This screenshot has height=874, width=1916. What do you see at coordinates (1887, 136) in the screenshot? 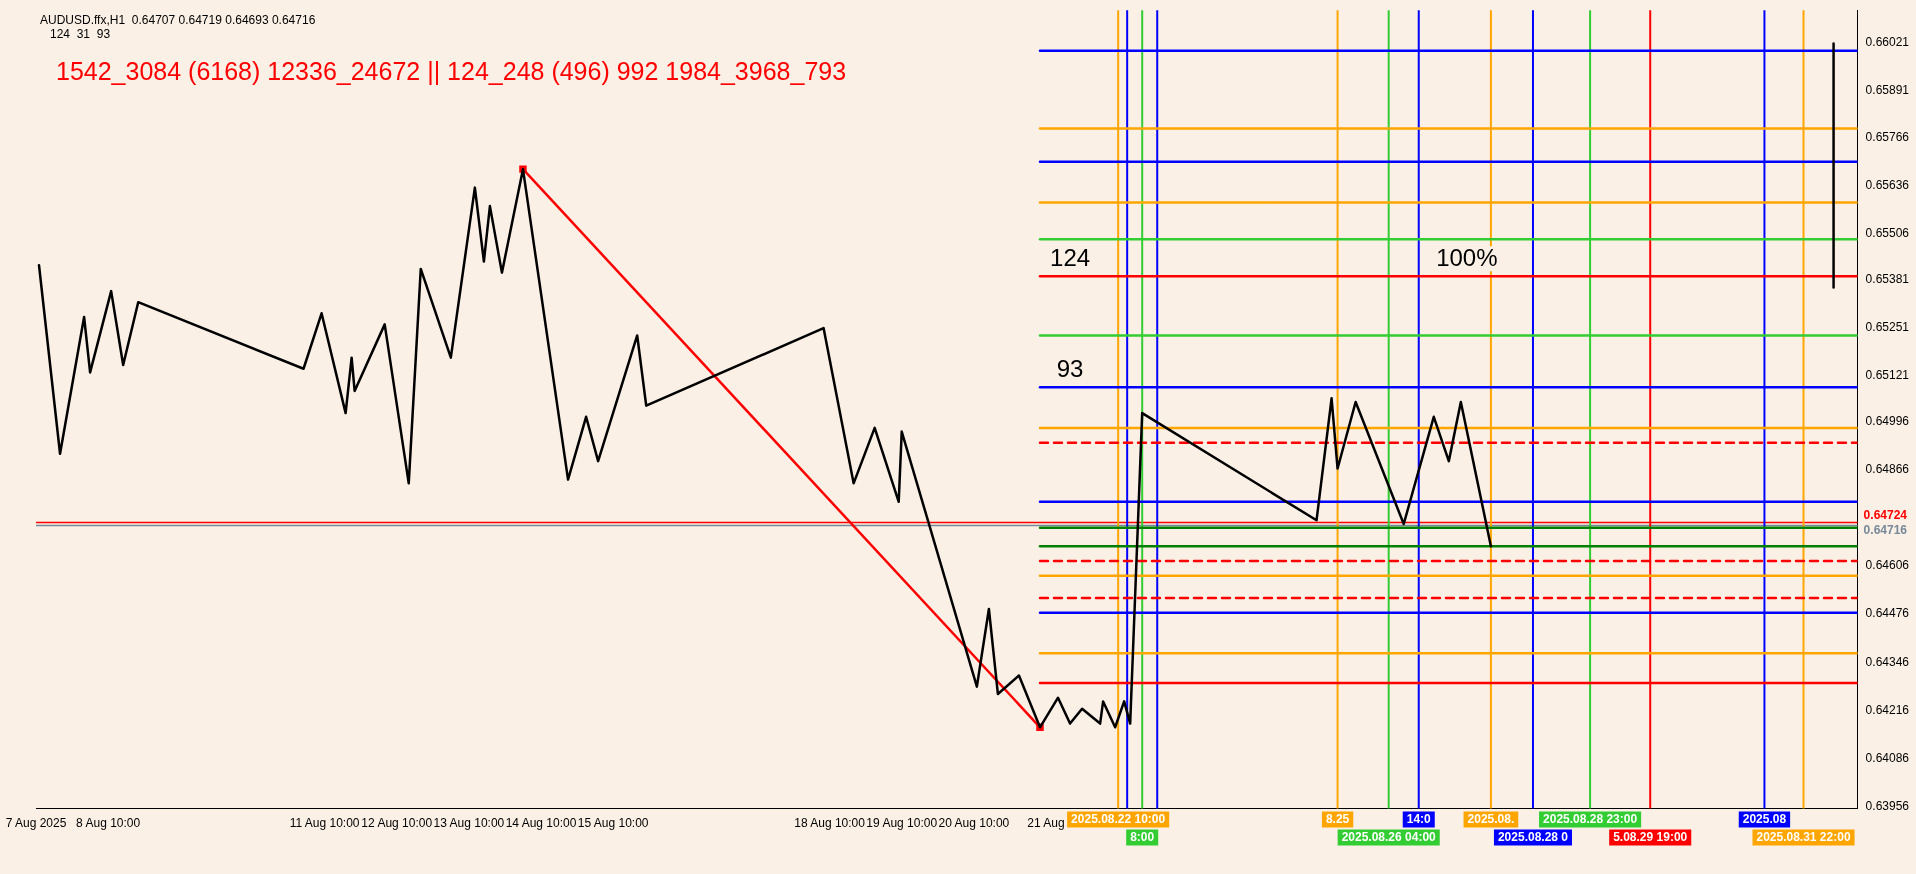
I see `y-tick-label: 0.65766` at bounding box center [1887, 136].